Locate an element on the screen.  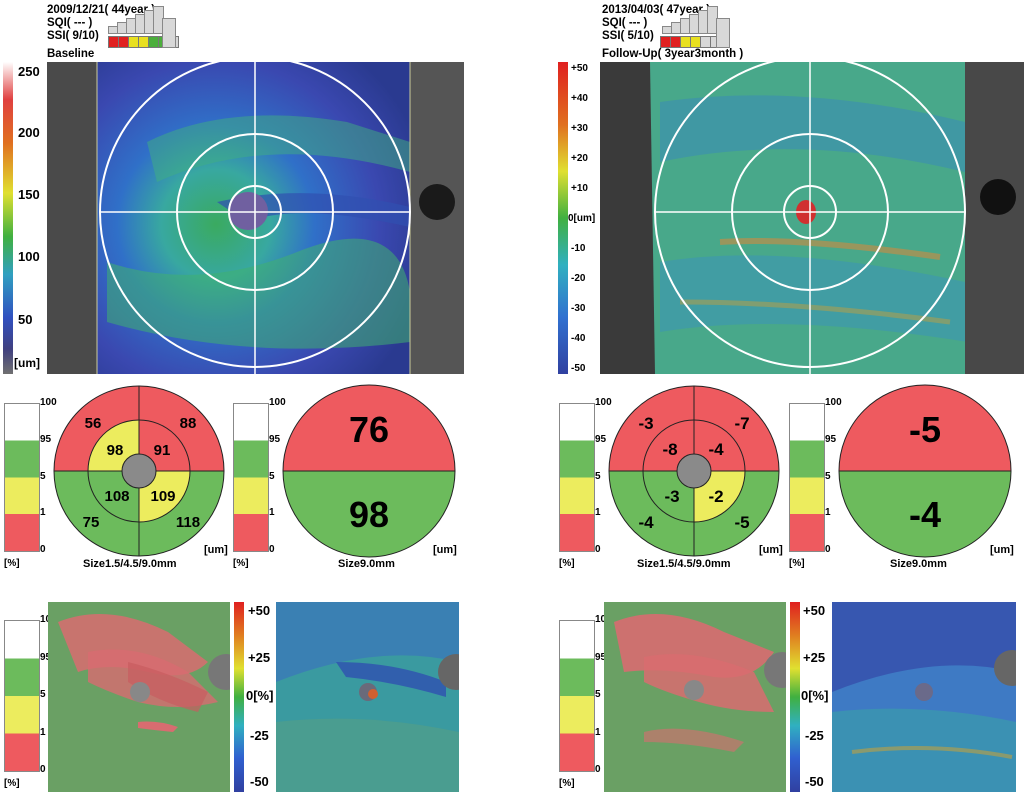
right-sector-inner-bottom-left: -3 is located at coordinates (671, 496).